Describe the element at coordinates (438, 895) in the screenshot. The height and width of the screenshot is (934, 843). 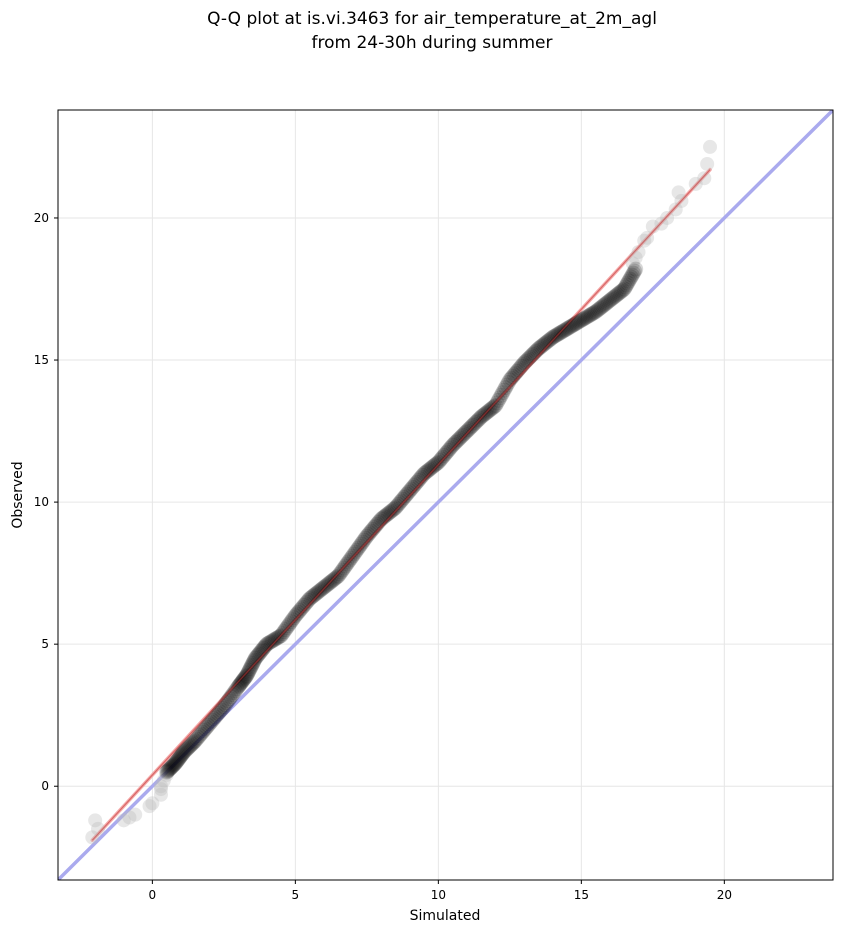
I see `x-tick-label: 10` at that location.